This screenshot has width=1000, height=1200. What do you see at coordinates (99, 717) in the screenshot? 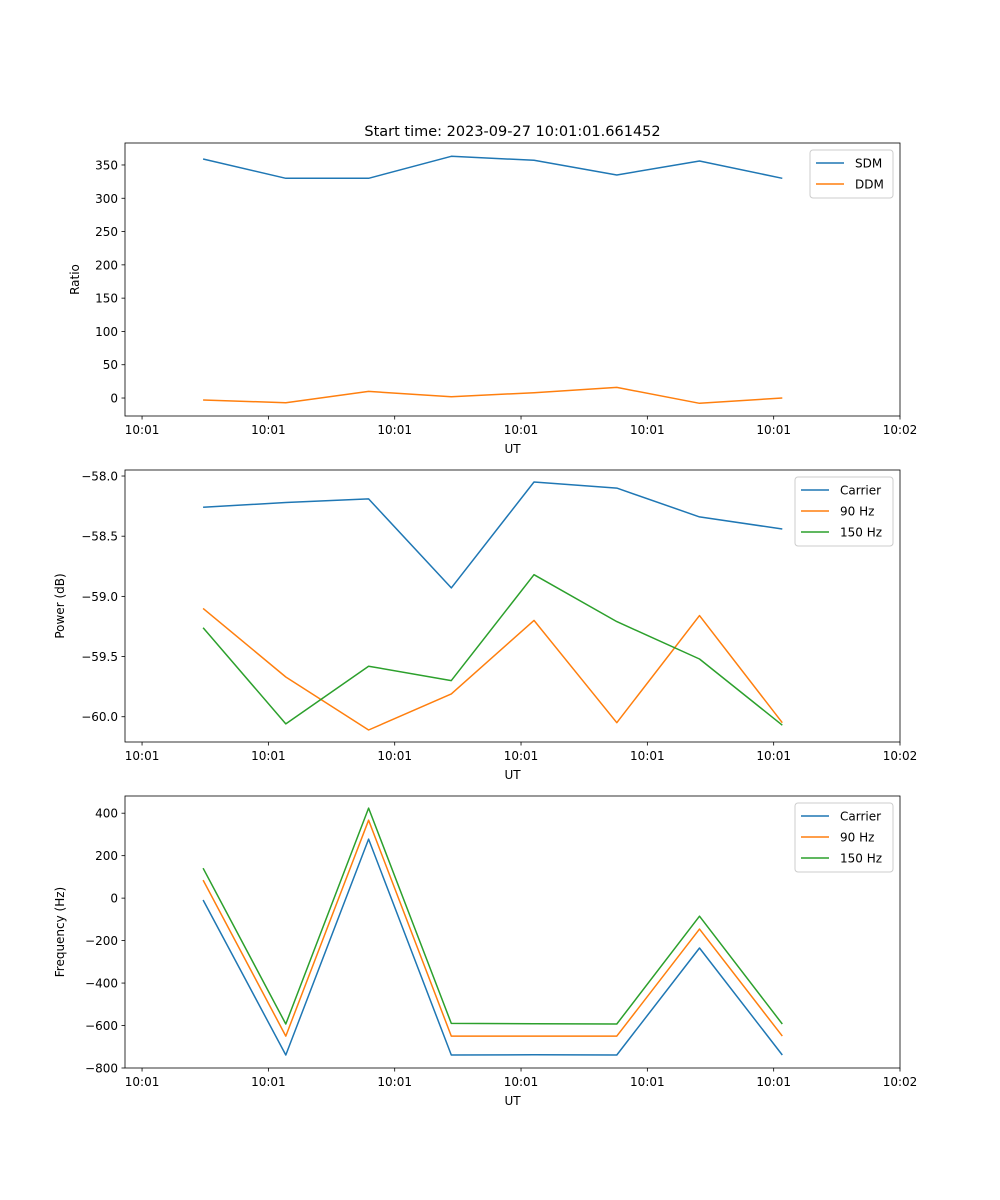
I see `y-tick-label: −60.0` at bounding box center [99, 717].